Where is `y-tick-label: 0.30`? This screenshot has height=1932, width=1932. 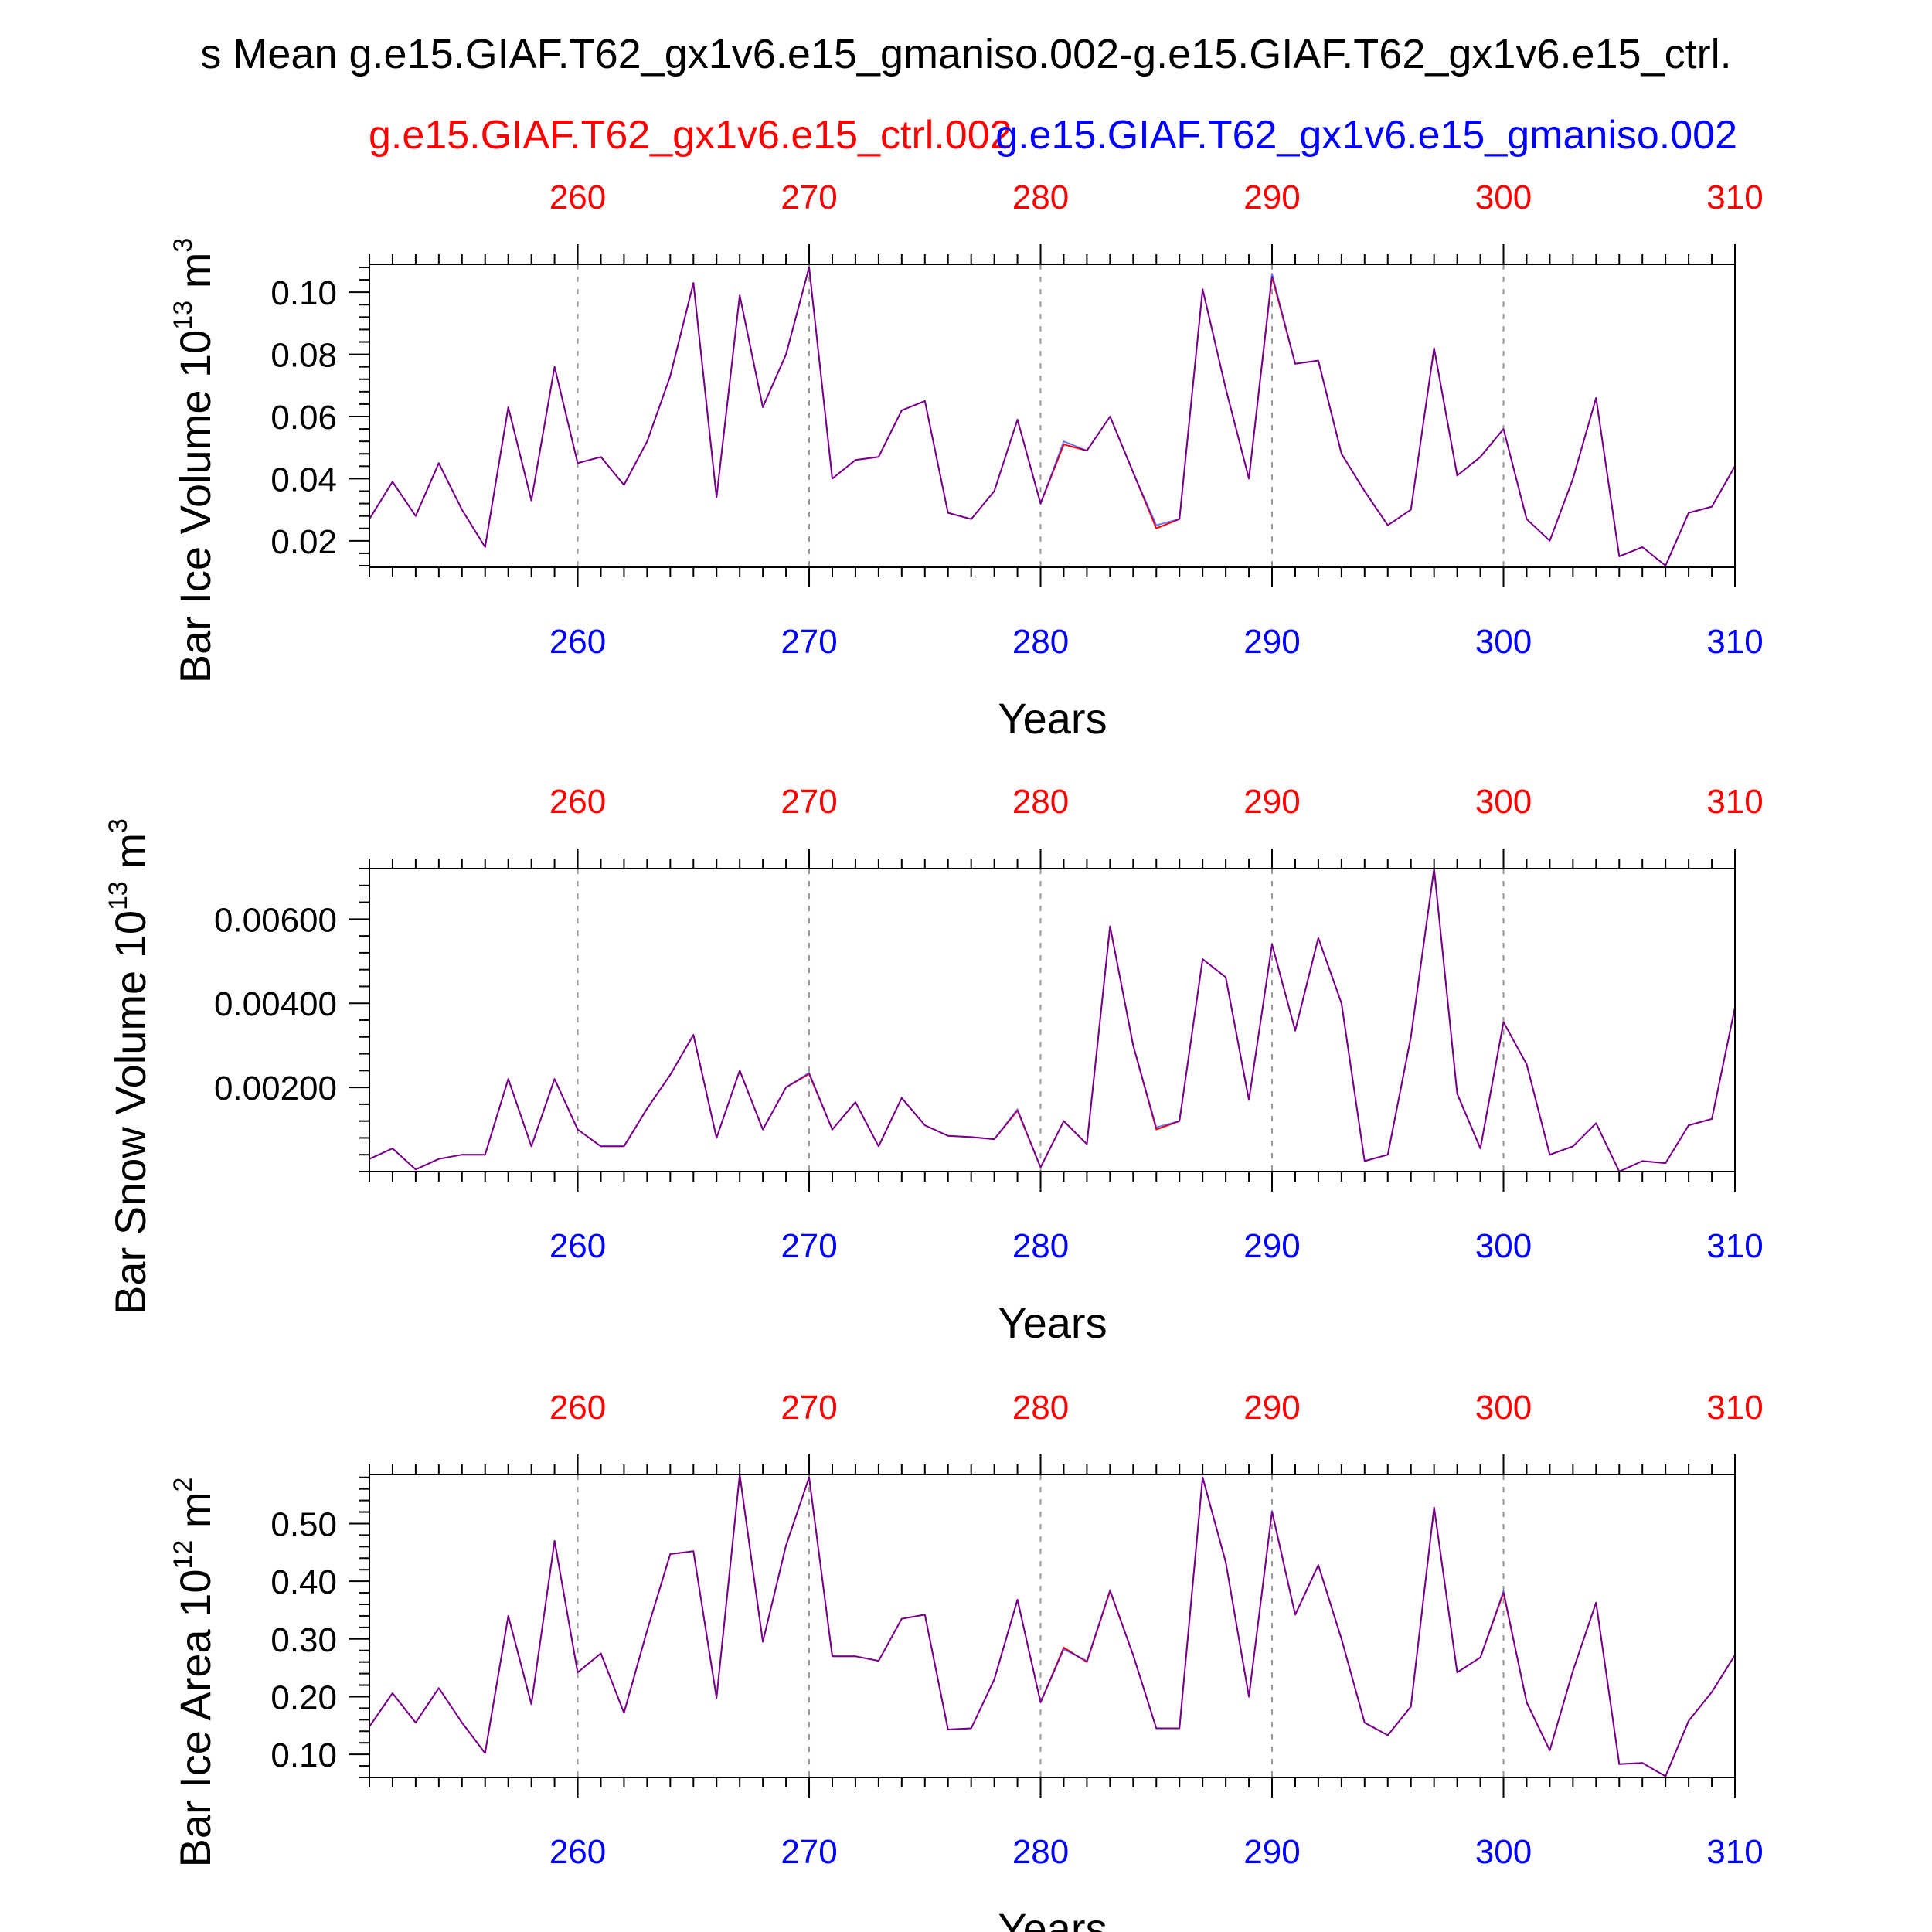 y-tick-label: 0.30 is located at coordinates (303, 1640).